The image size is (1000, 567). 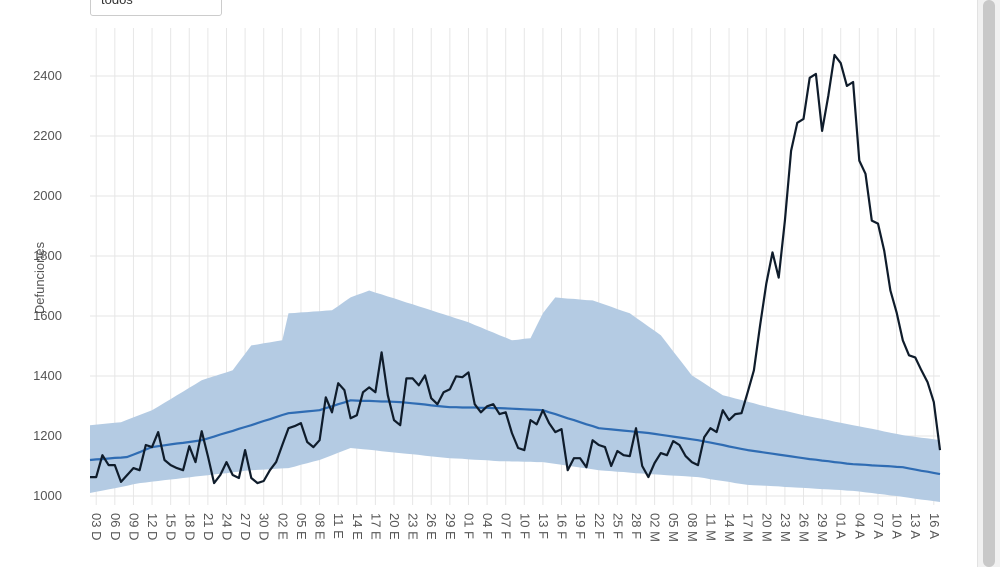 I want to click on x-tick-label: 03 D, so click(x=96, y=526).